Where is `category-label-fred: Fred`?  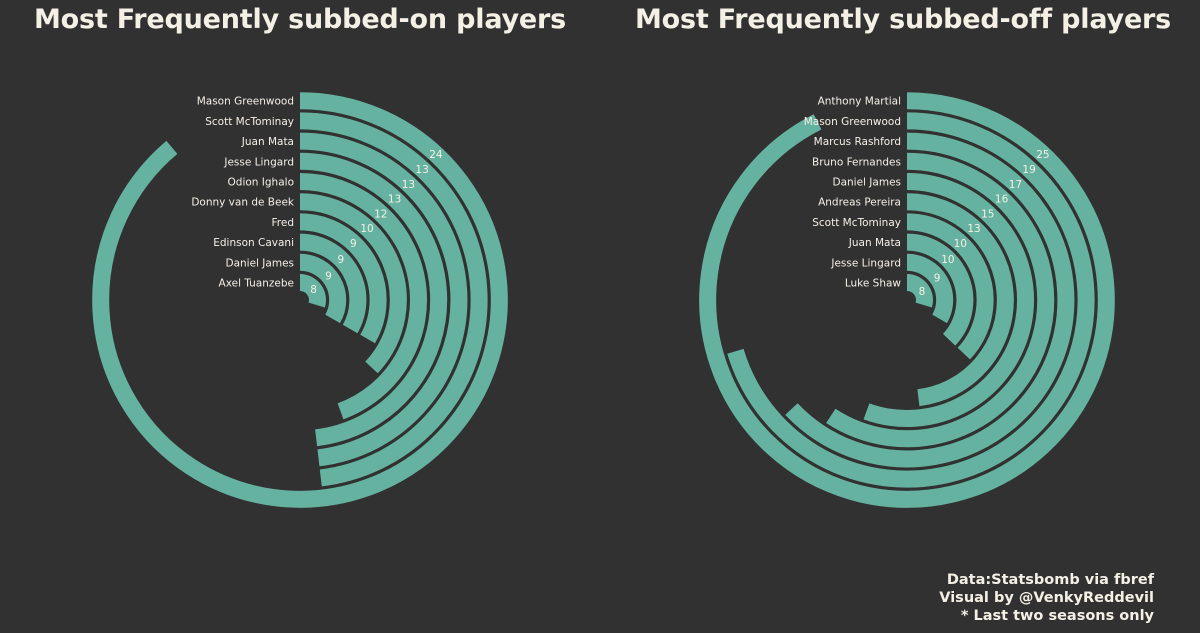
category-label-fred: Fred is located at coordinates (283, 223).